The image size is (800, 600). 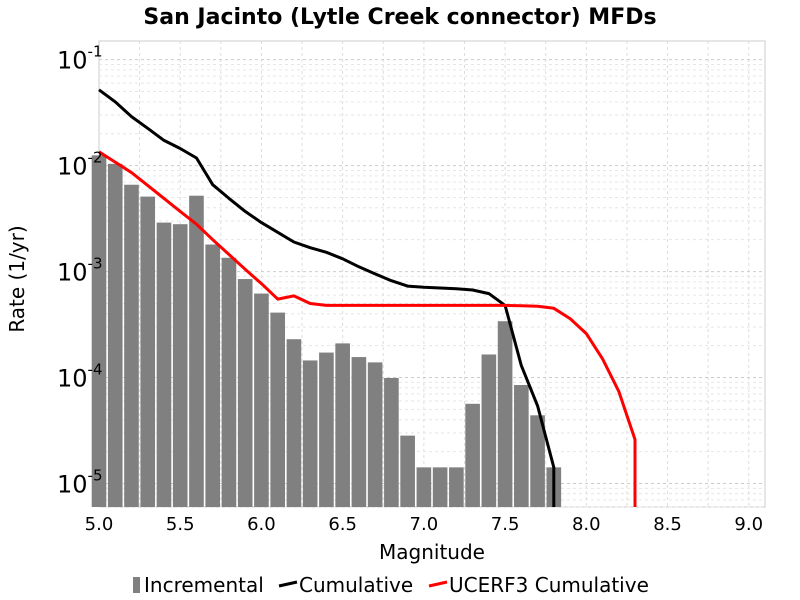 What do you see at coordinates (356, 585) in the screenshot?
I see `legend-label-1: Cumulative` at bounding box center [356, 585].